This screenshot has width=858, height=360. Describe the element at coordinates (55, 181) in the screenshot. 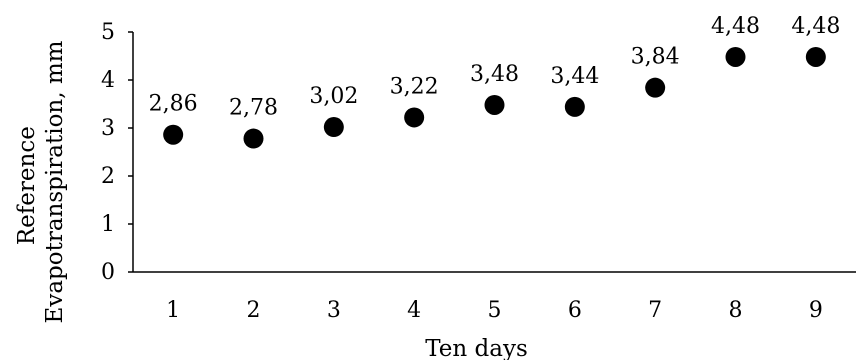

I see `y-axis-title-line-2: Evapotranspiration, mm` at that location.